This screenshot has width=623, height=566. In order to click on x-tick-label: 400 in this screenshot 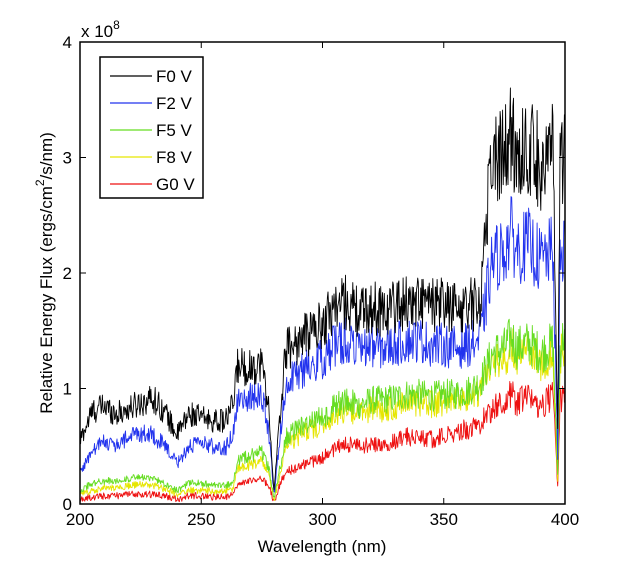, I will do `click(565, 519)`.